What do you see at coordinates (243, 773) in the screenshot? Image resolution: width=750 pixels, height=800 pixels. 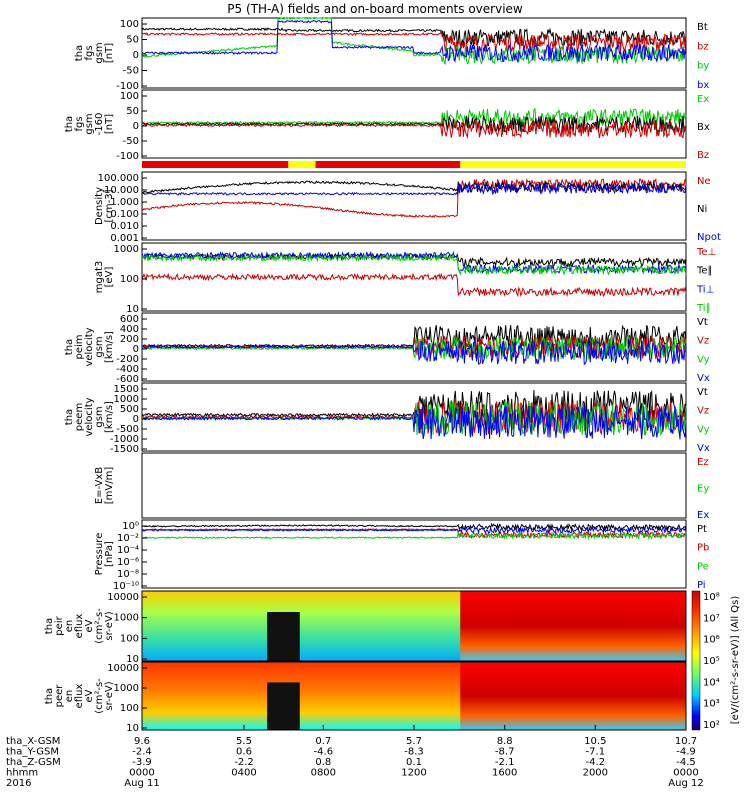 I see `x-row-value: 0400` at bounding box center [243, 773].